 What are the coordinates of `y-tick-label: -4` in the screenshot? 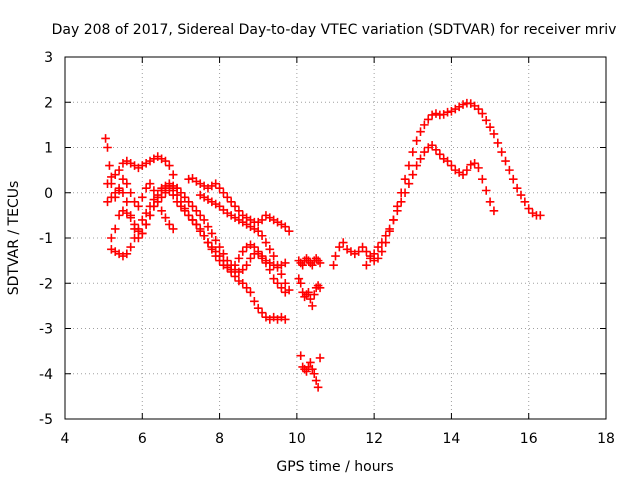 It's located at (46, 375).